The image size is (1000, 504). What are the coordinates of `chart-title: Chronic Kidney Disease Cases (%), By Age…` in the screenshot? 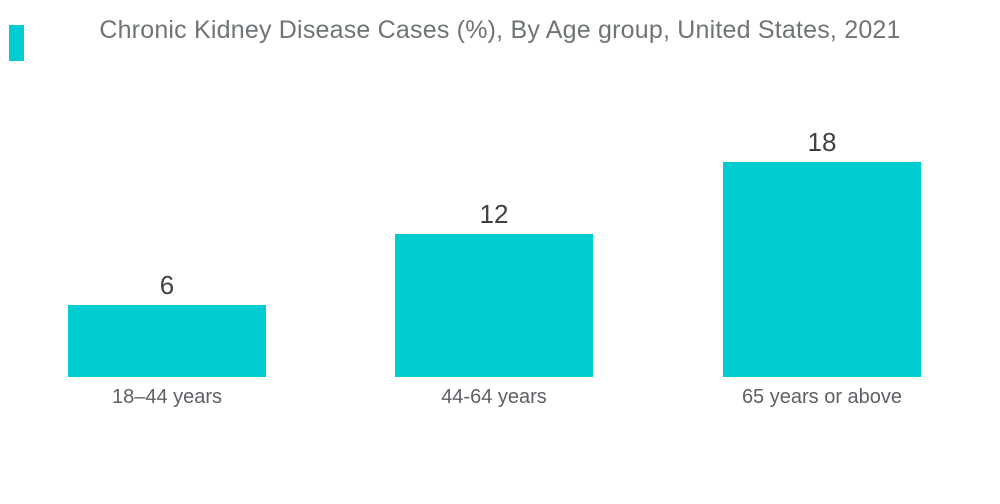 It's located at (500, 30).